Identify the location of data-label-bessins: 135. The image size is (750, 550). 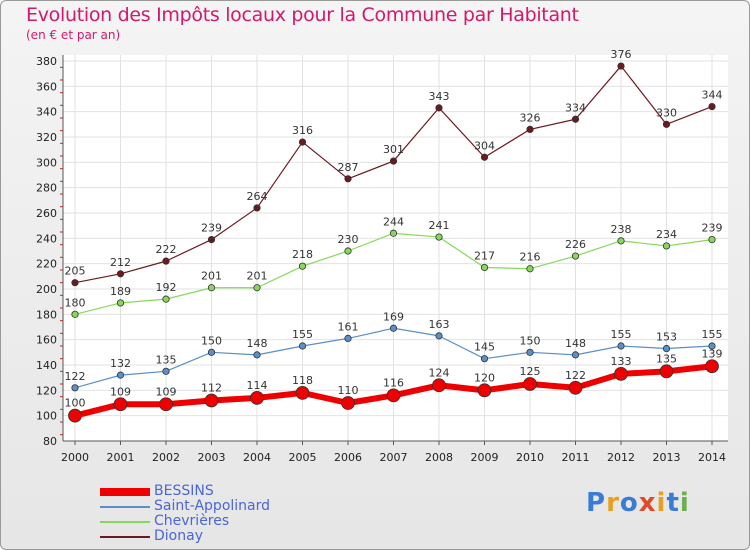
(666, 358).